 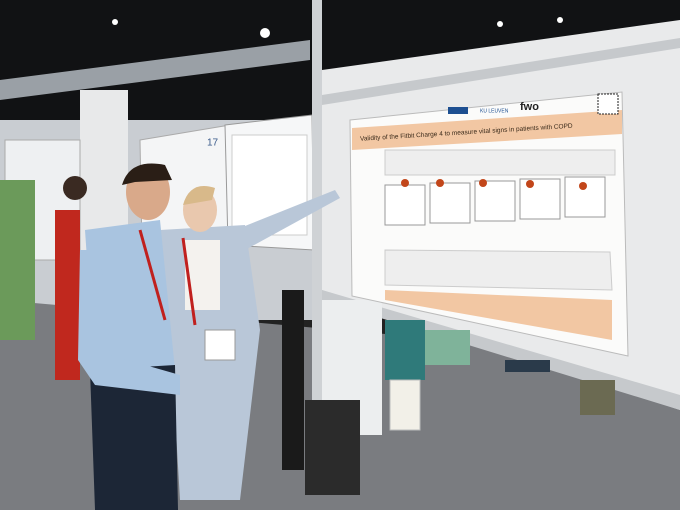 What do you see at coordinates (317, 220) in the screenshot?
I see `board-frame` at bounding box center [317, 220].